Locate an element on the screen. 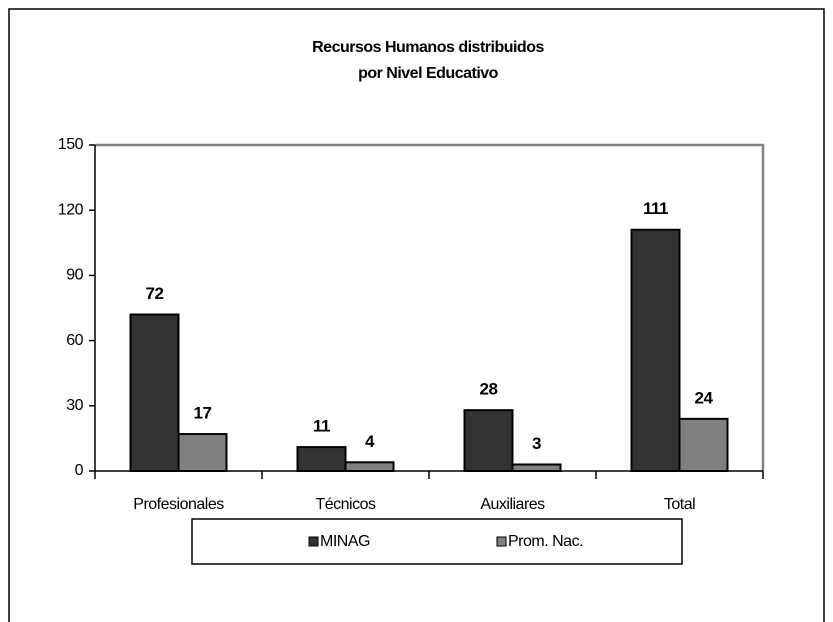 The image size is (833, 622). chart-title: Recursos Humanos distribuidos is located at coordinates (428, 47).